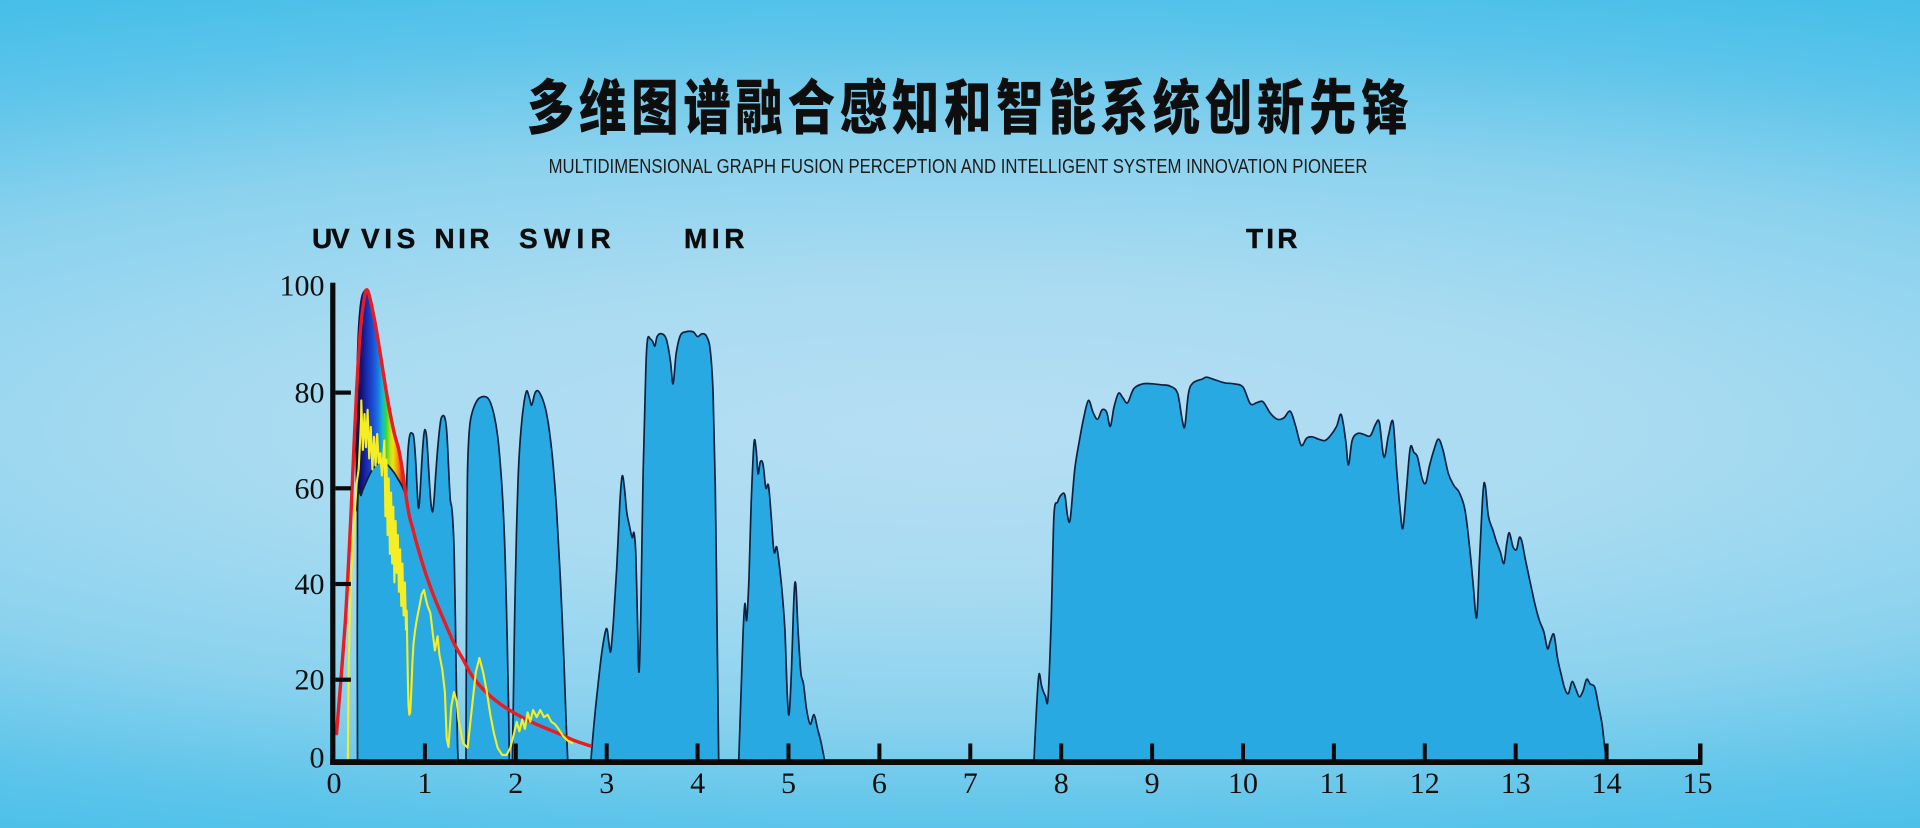 The height and width of the screenshot is (828, 1920). I want to click on svg-text: 9, so click(1152, 783).